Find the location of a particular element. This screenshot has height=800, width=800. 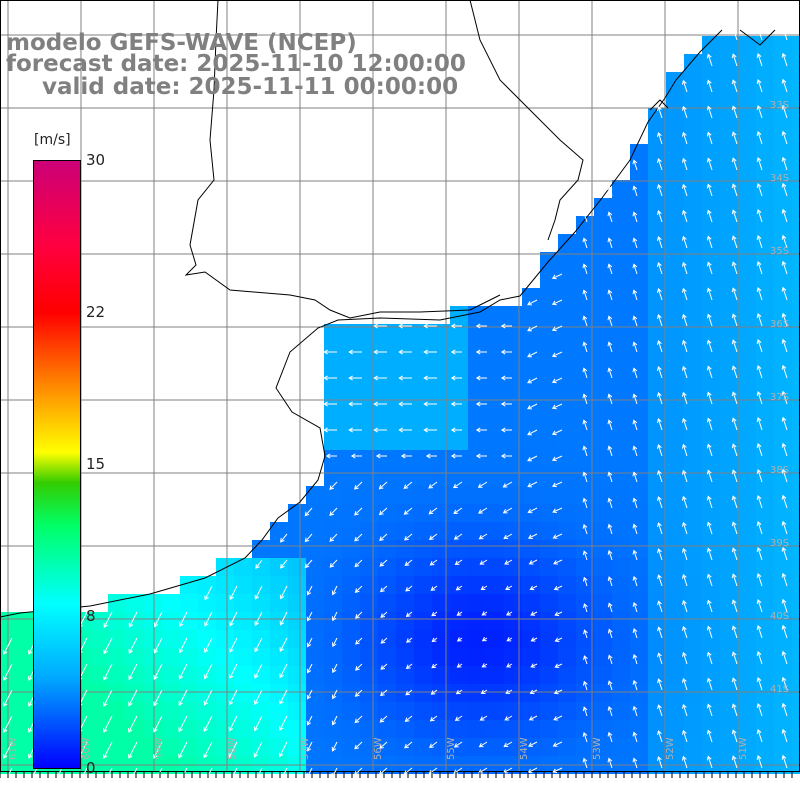

forecast-date: forecast date: 2025-11-10 12:00:00 is located at coordinates (236, 64).